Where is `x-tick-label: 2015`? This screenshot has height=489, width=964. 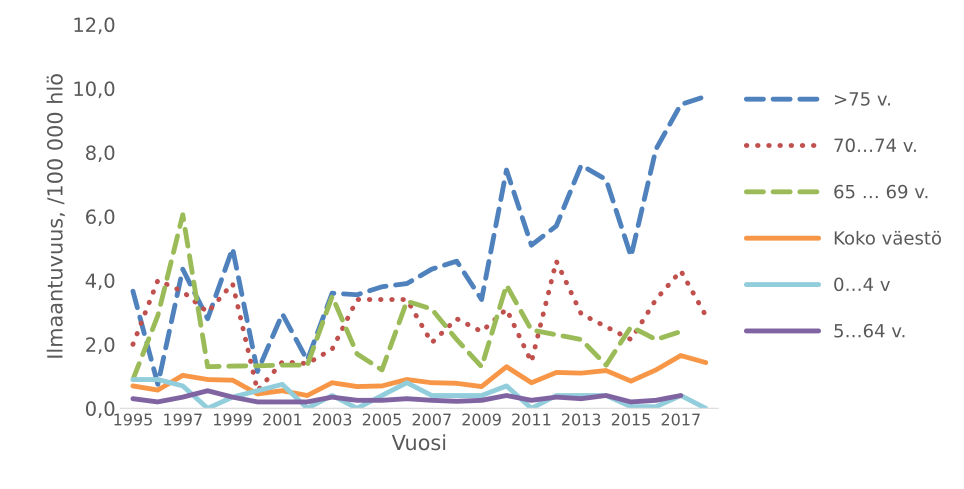
x-tick-label: 2015 is located at coordinates (631, 419).